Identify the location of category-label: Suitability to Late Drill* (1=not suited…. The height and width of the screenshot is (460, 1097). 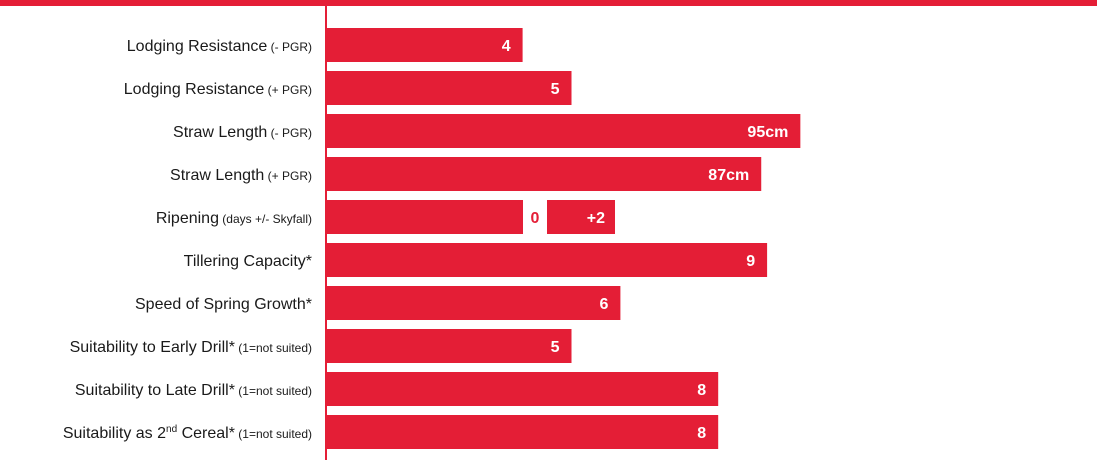
(193, 390).